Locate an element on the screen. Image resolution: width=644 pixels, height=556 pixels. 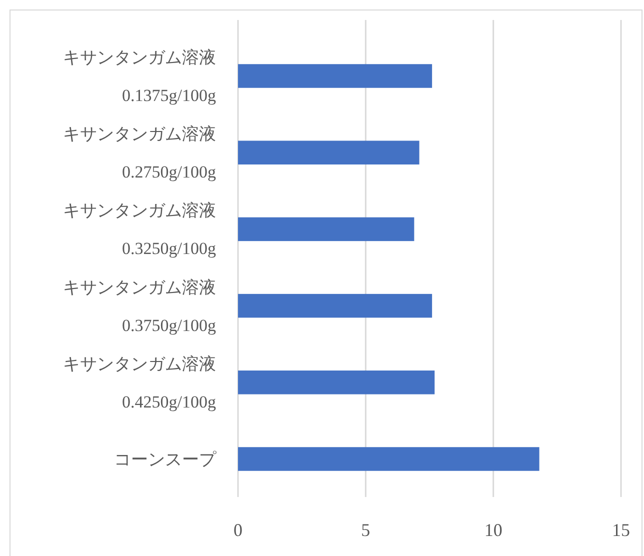
y-tick-label: コーンスープ is located at coordinates (165, 459).